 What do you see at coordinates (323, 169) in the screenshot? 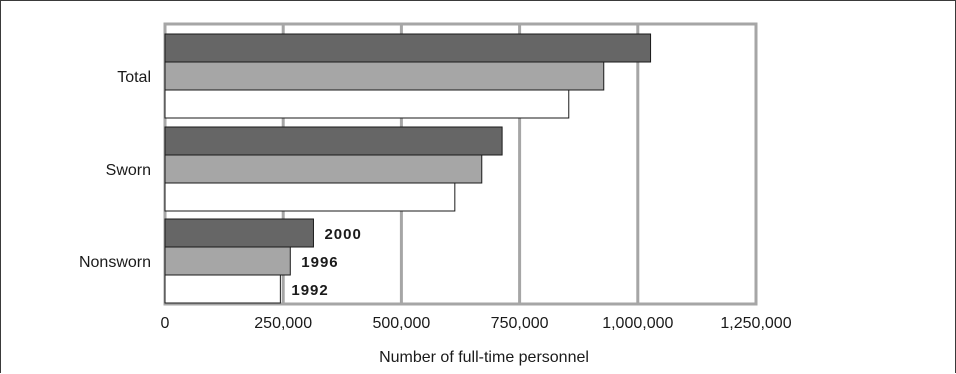
I see `bar-1996-sworn` at bounding box center [323, 169].